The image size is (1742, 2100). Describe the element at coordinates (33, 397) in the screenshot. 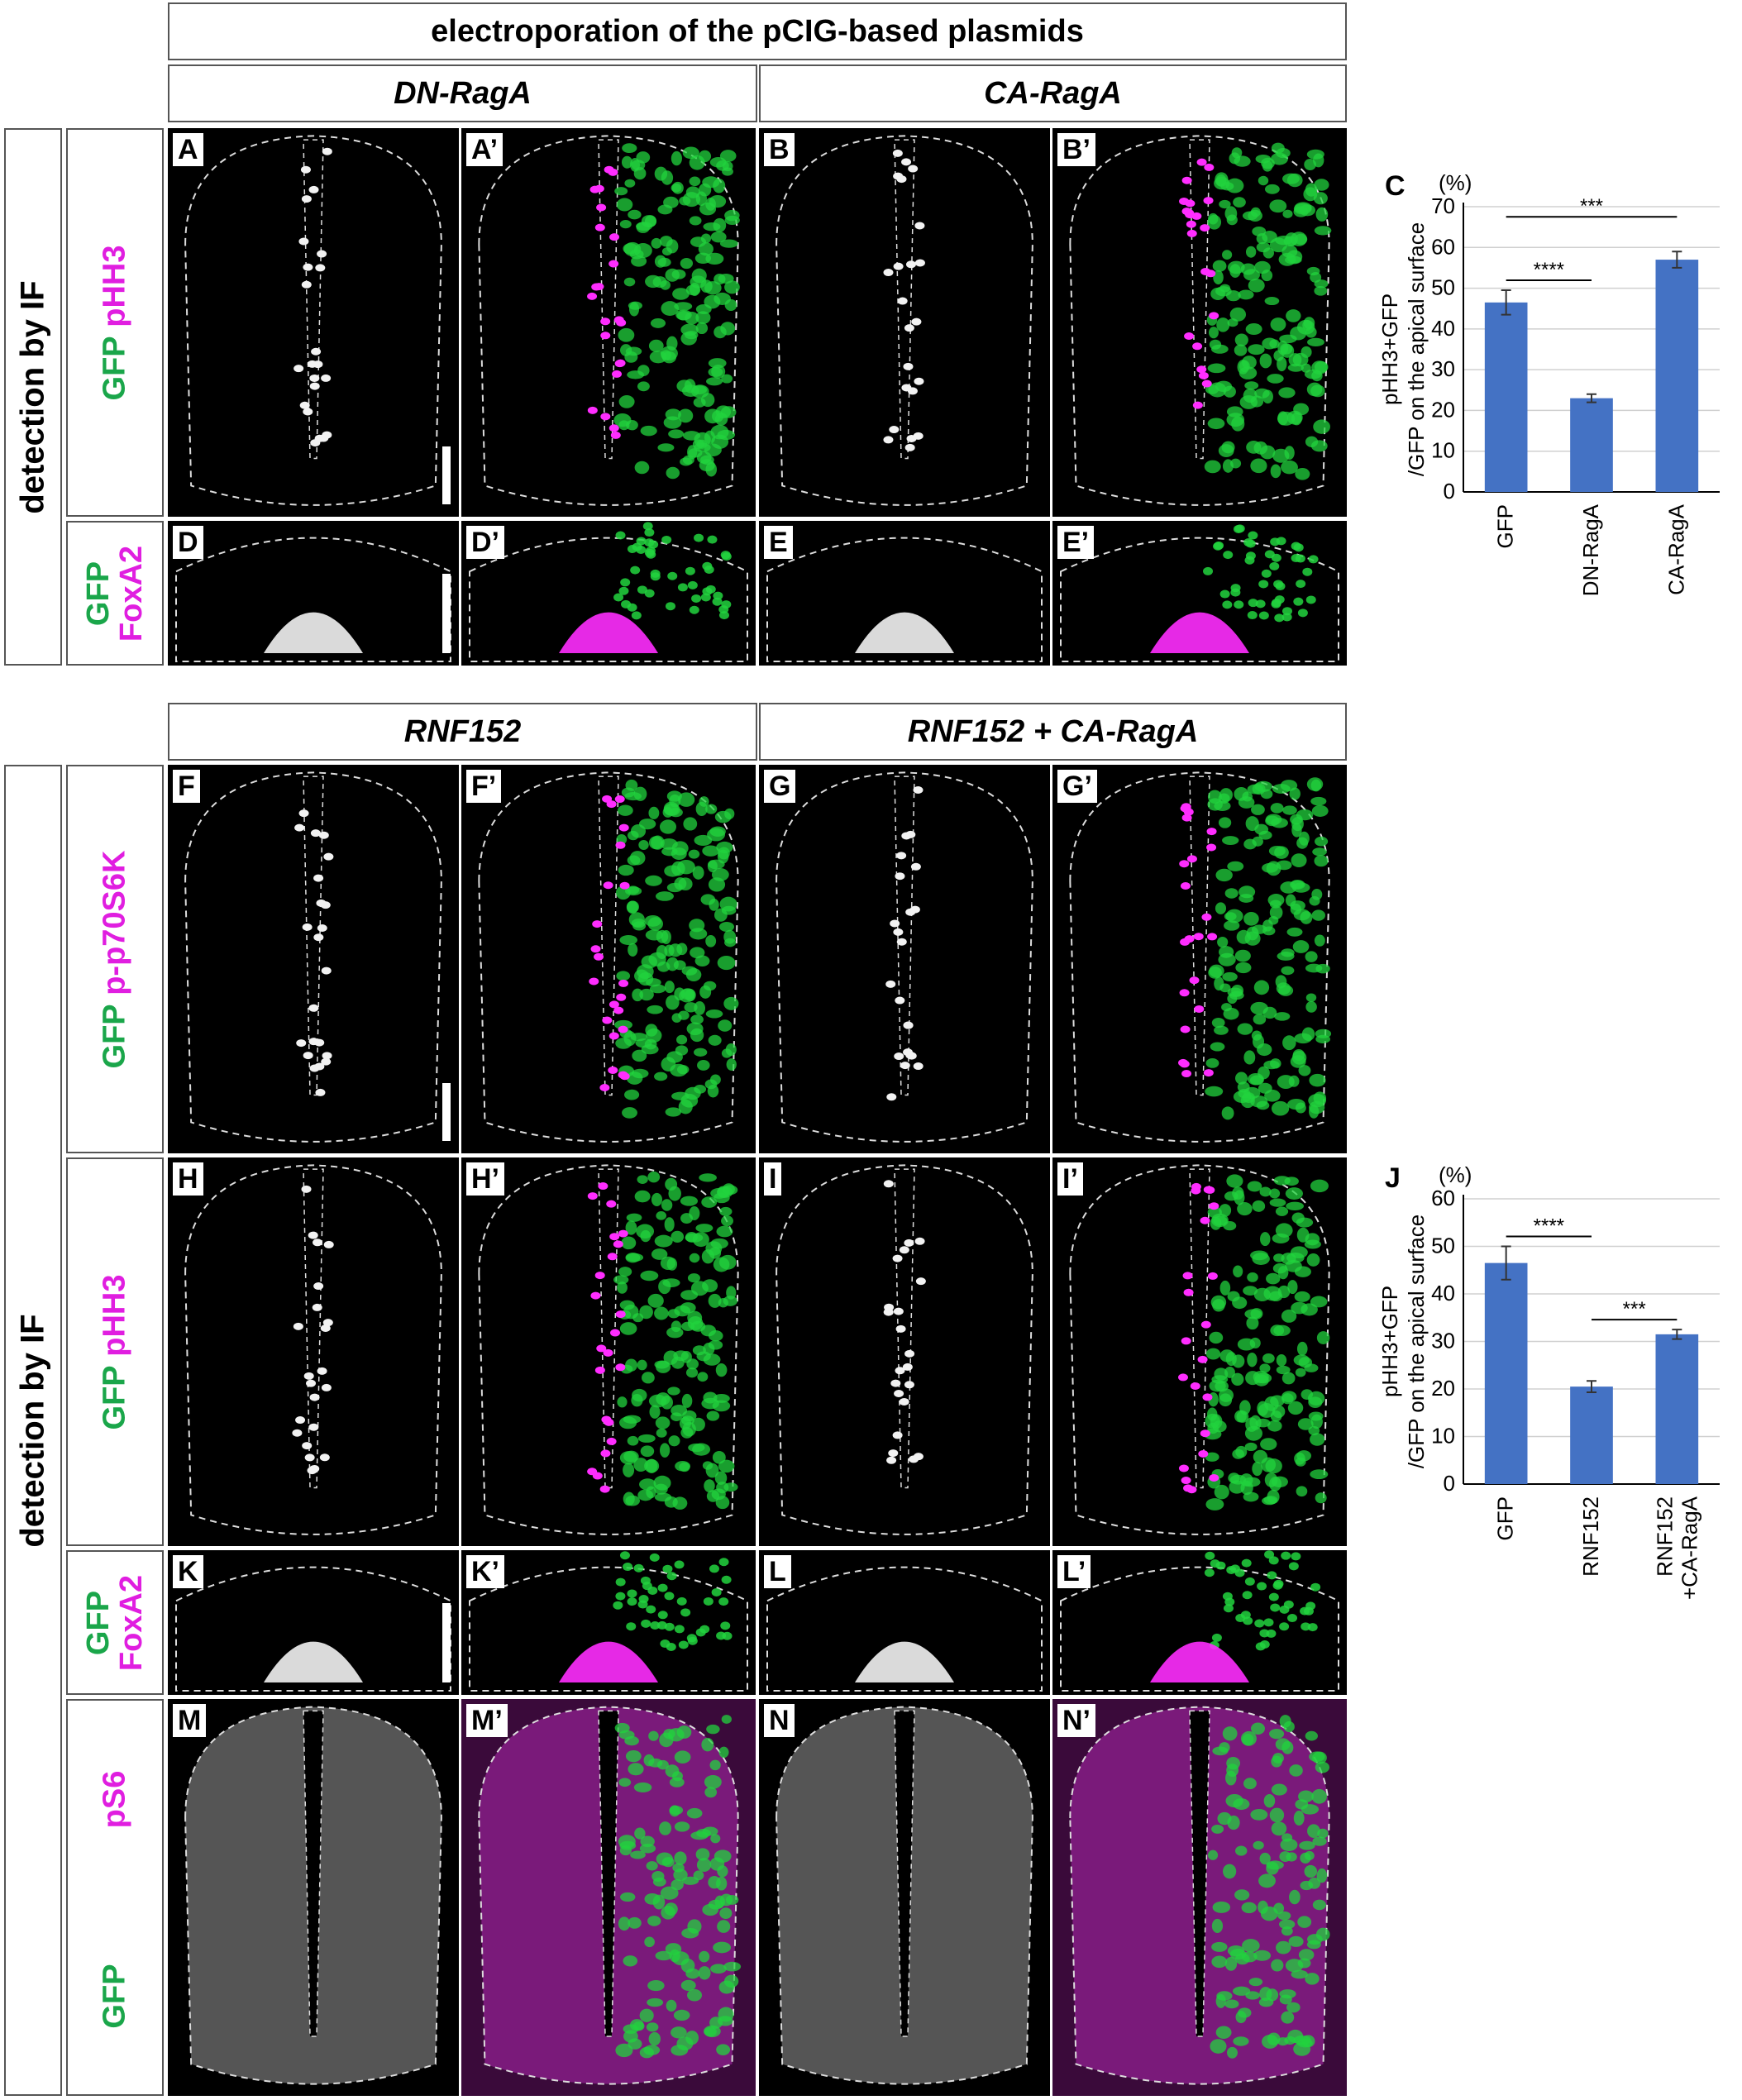

I see `side-label-upper: detection by IF` at that location.